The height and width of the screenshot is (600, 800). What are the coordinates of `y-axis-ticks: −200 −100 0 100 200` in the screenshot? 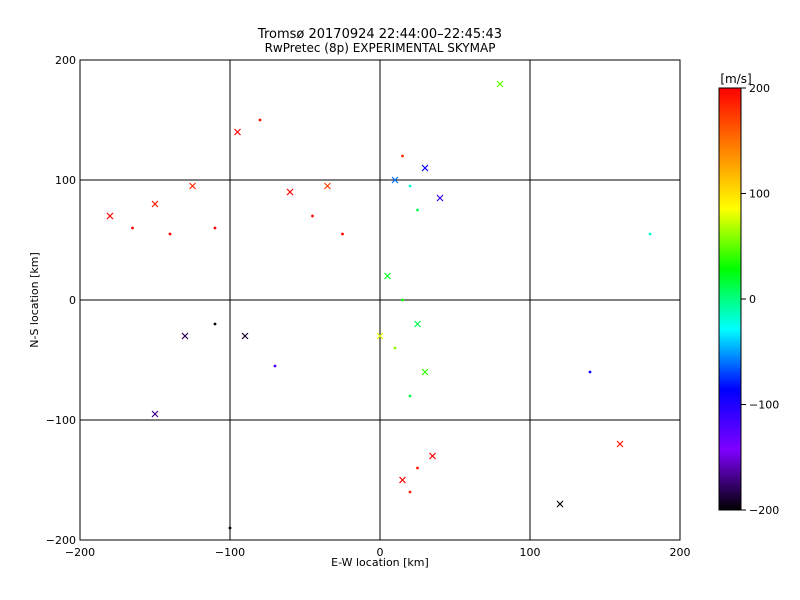 It's located at (61, 300).